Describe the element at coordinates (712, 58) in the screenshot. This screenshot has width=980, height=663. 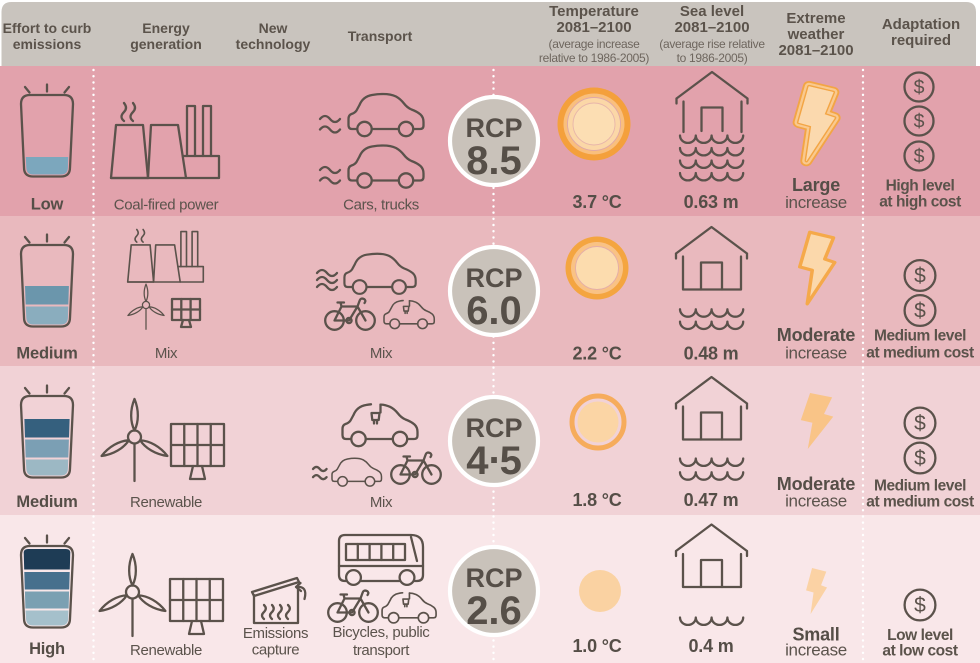
I see `svg-text: to 1986-2005)` at that location.